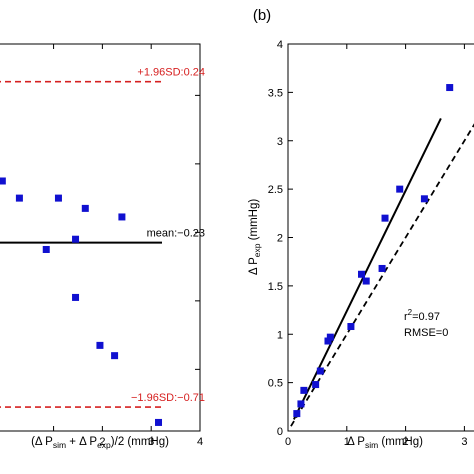 This screenshot has width=474, height=474. What do you see at coordinates (151, 442) in the screenshot?
I see `panel-a-xtick-label: 3` at bounding box center [151, 442].